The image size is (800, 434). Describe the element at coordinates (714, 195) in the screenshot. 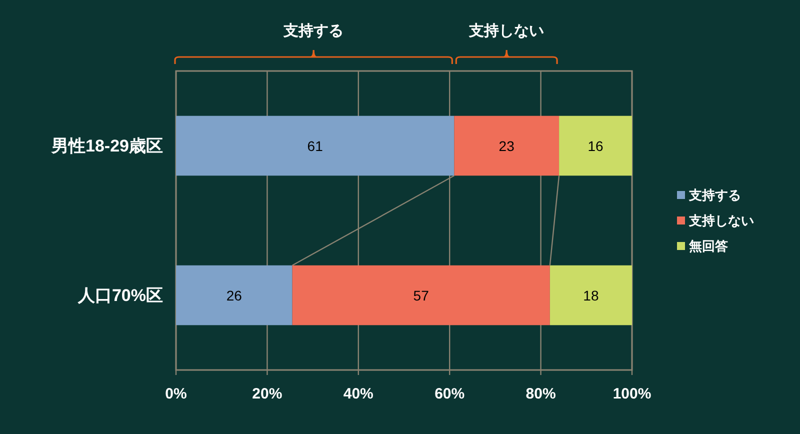

I see `legend-label: 支持する` at that location.